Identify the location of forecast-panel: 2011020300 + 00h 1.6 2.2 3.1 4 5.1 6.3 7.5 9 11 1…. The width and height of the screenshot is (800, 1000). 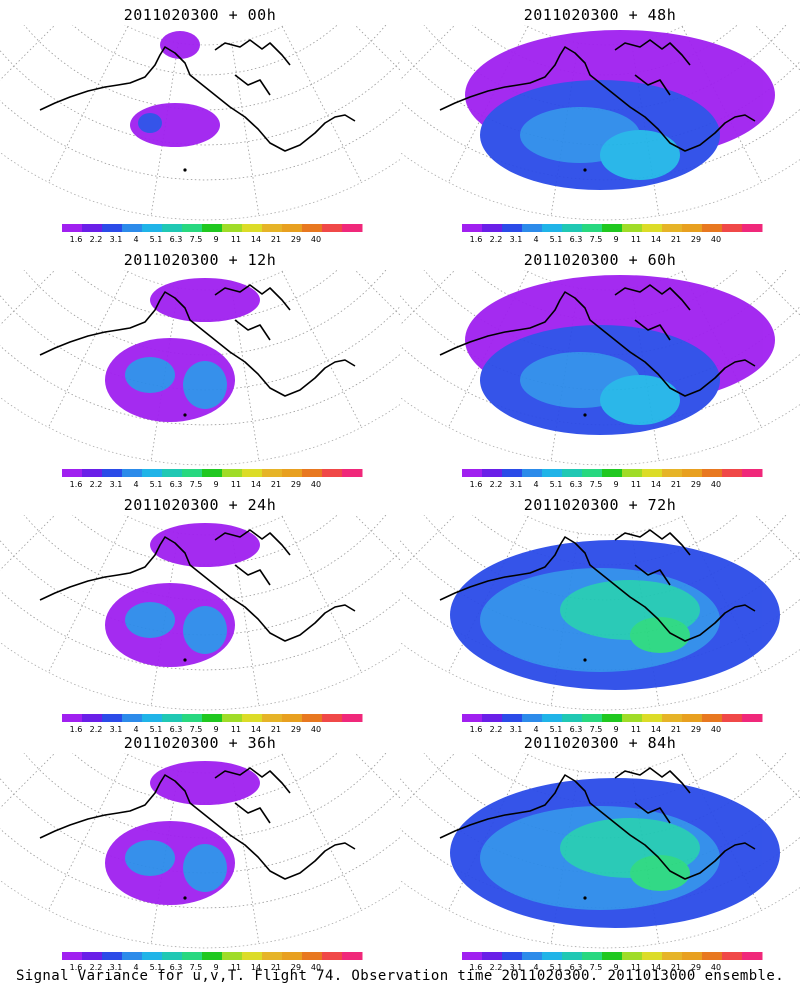
(200, 122).